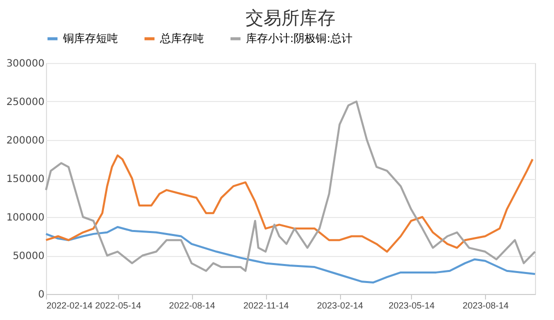  I want to click on legend-label: 总库存吨, so click(181, 38).